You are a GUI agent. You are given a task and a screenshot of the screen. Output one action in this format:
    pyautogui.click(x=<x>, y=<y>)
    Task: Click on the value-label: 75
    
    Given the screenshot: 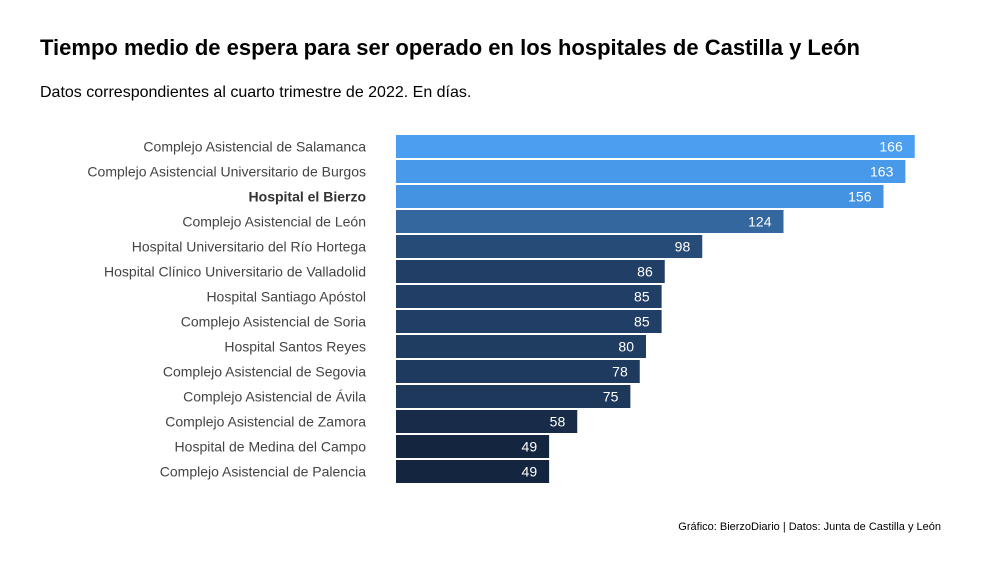 What is the action you would take?
    pyautogui.click(x=611, y=397)
    